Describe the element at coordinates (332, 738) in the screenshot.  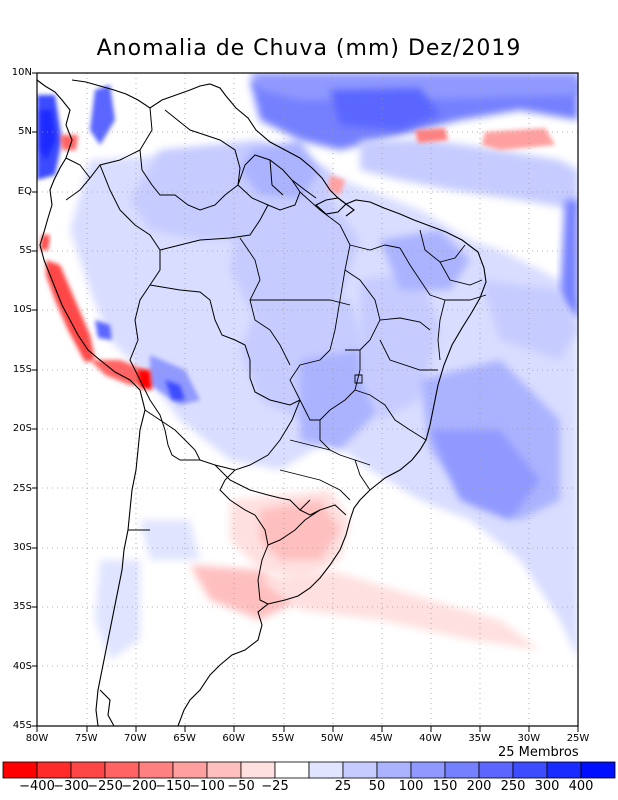
I see `lon-tick-label: 50W` at that location.